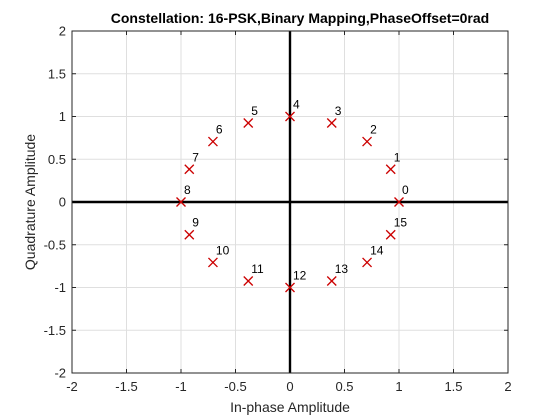 This screenshot has height=420, width=560. What do you see at coordinates (195, 157) in the screenshot?
I see `point-label: 7` at bounding box center [195, 157].